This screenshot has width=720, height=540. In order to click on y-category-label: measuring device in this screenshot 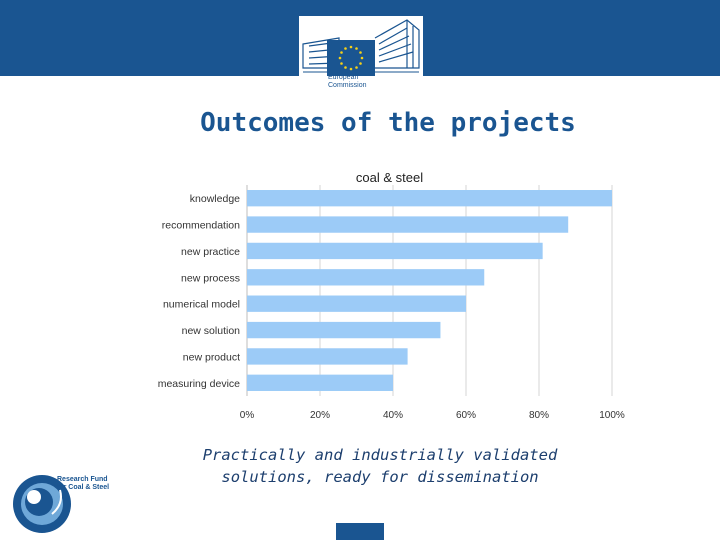, I will do `click(199, 384)`.